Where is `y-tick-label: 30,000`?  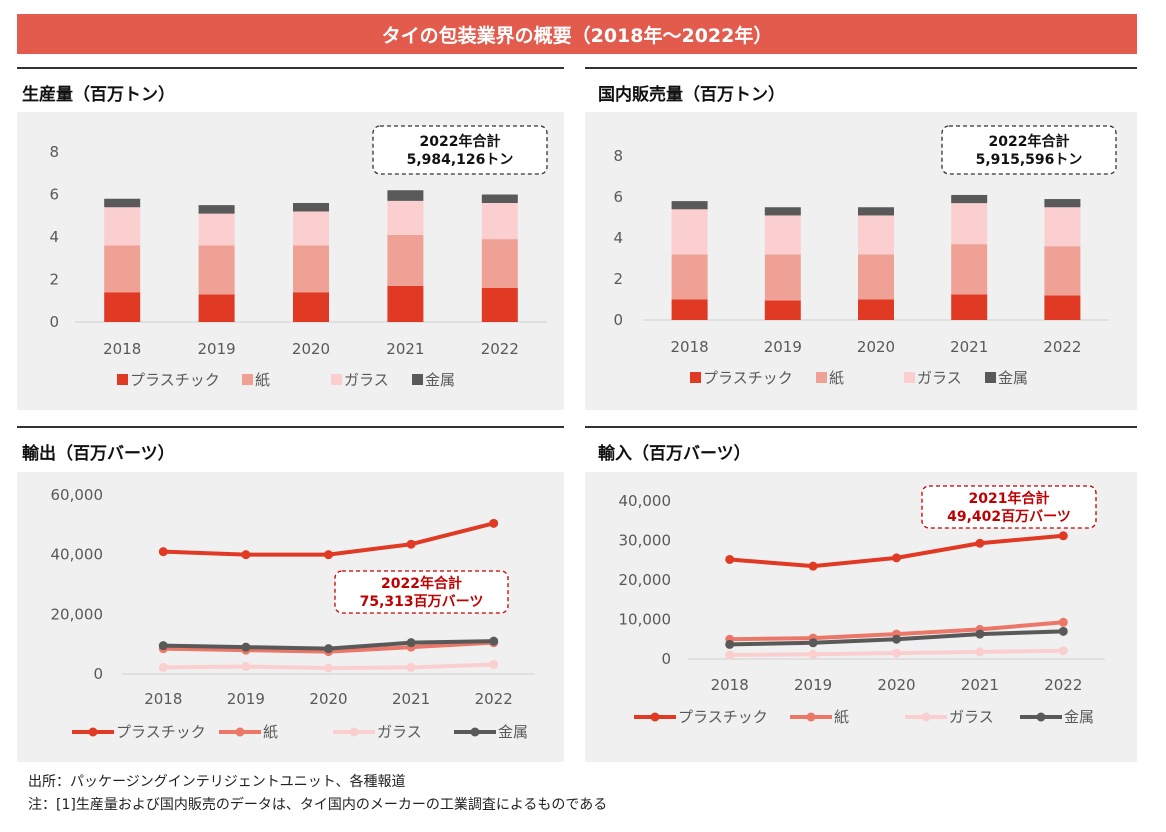
y-tick-label: 30,000 is located at coordinates (645, 541).